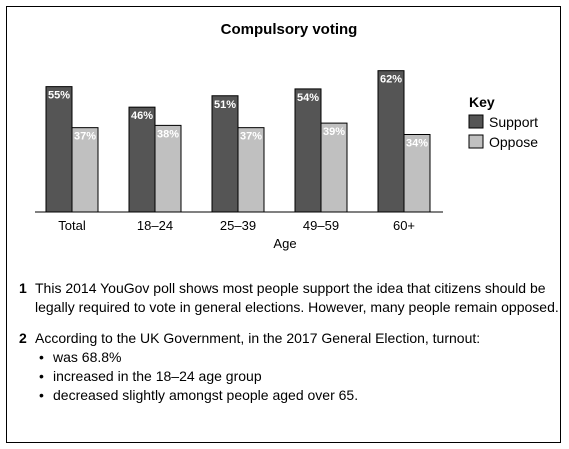 Image resolution: width=569 pixels, height=449 pixels. What do you see at coordinates (284, 243) in the screenshot?
I see `x-axis-label: Age` at bounding box center [284, 243].